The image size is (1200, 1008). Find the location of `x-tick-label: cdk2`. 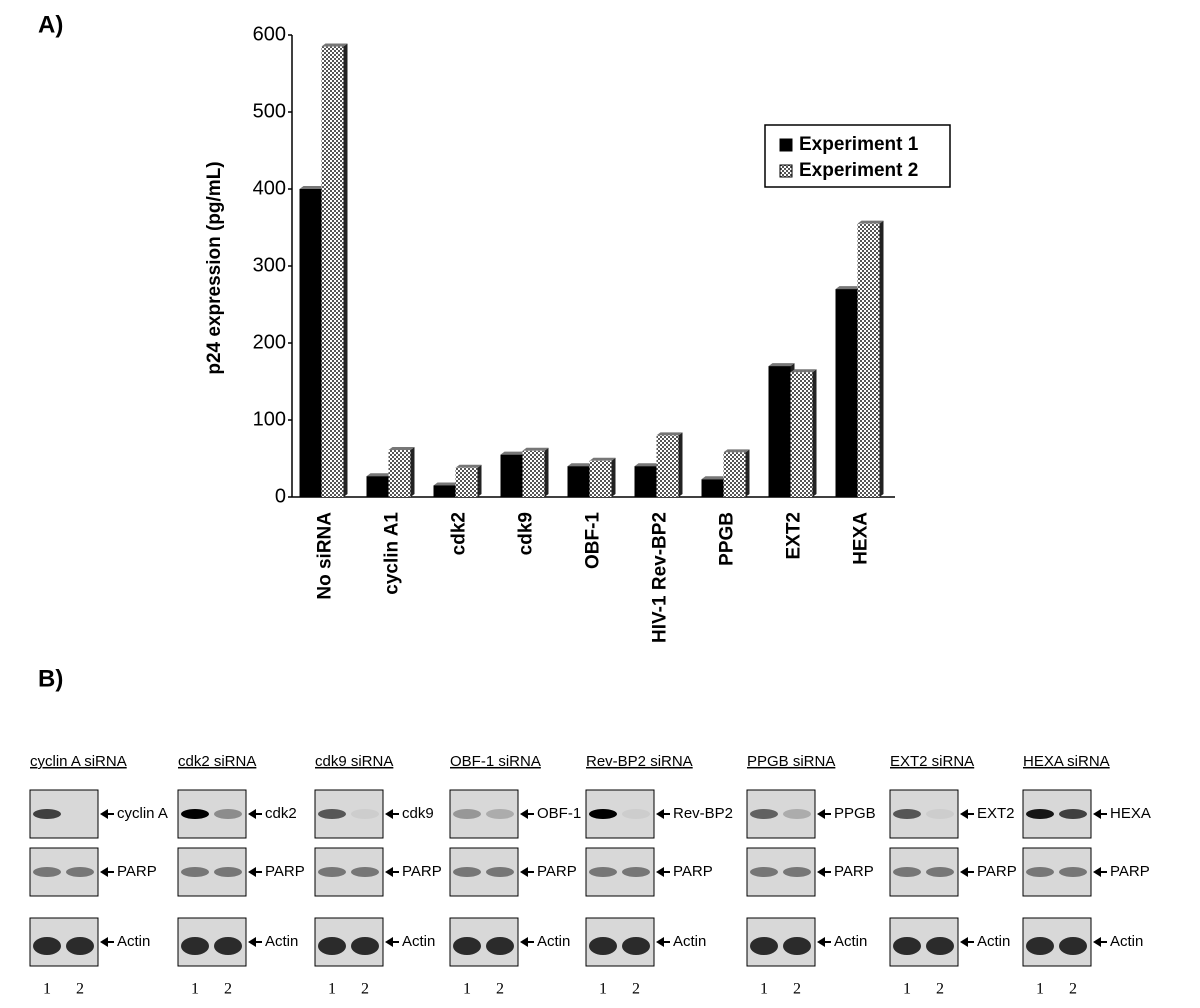

x-tick-label: cdk2 is located at coordinates (459, 533).